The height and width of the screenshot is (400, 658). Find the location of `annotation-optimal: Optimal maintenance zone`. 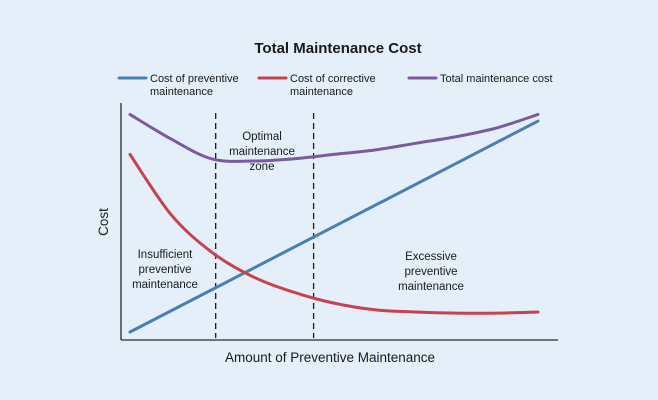

annotation-optimal: Optimal maintenance zone is located at coordinates (262, 152).